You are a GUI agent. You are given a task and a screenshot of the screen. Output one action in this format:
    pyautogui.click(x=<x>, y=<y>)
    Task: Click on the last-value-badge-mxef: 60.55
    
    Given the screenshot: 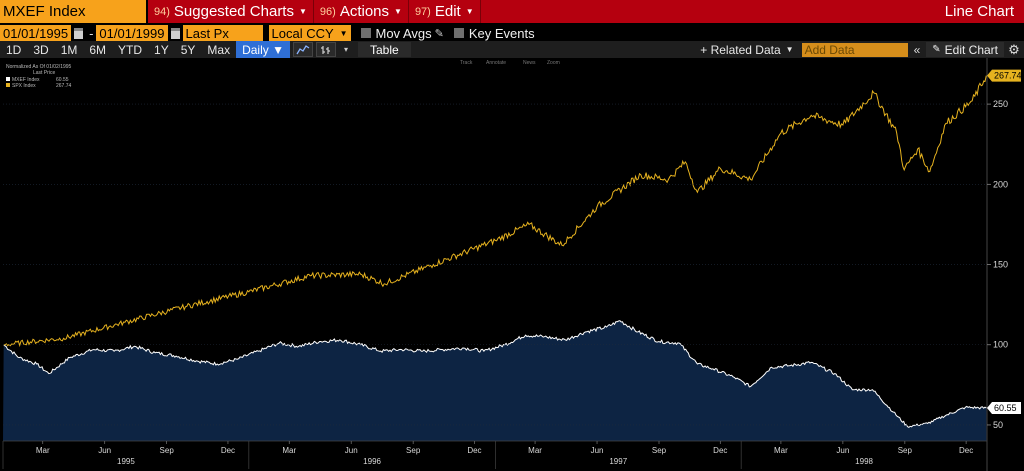 What is the action you would take?
    pyautogui.click(x=1004, y=408)
    